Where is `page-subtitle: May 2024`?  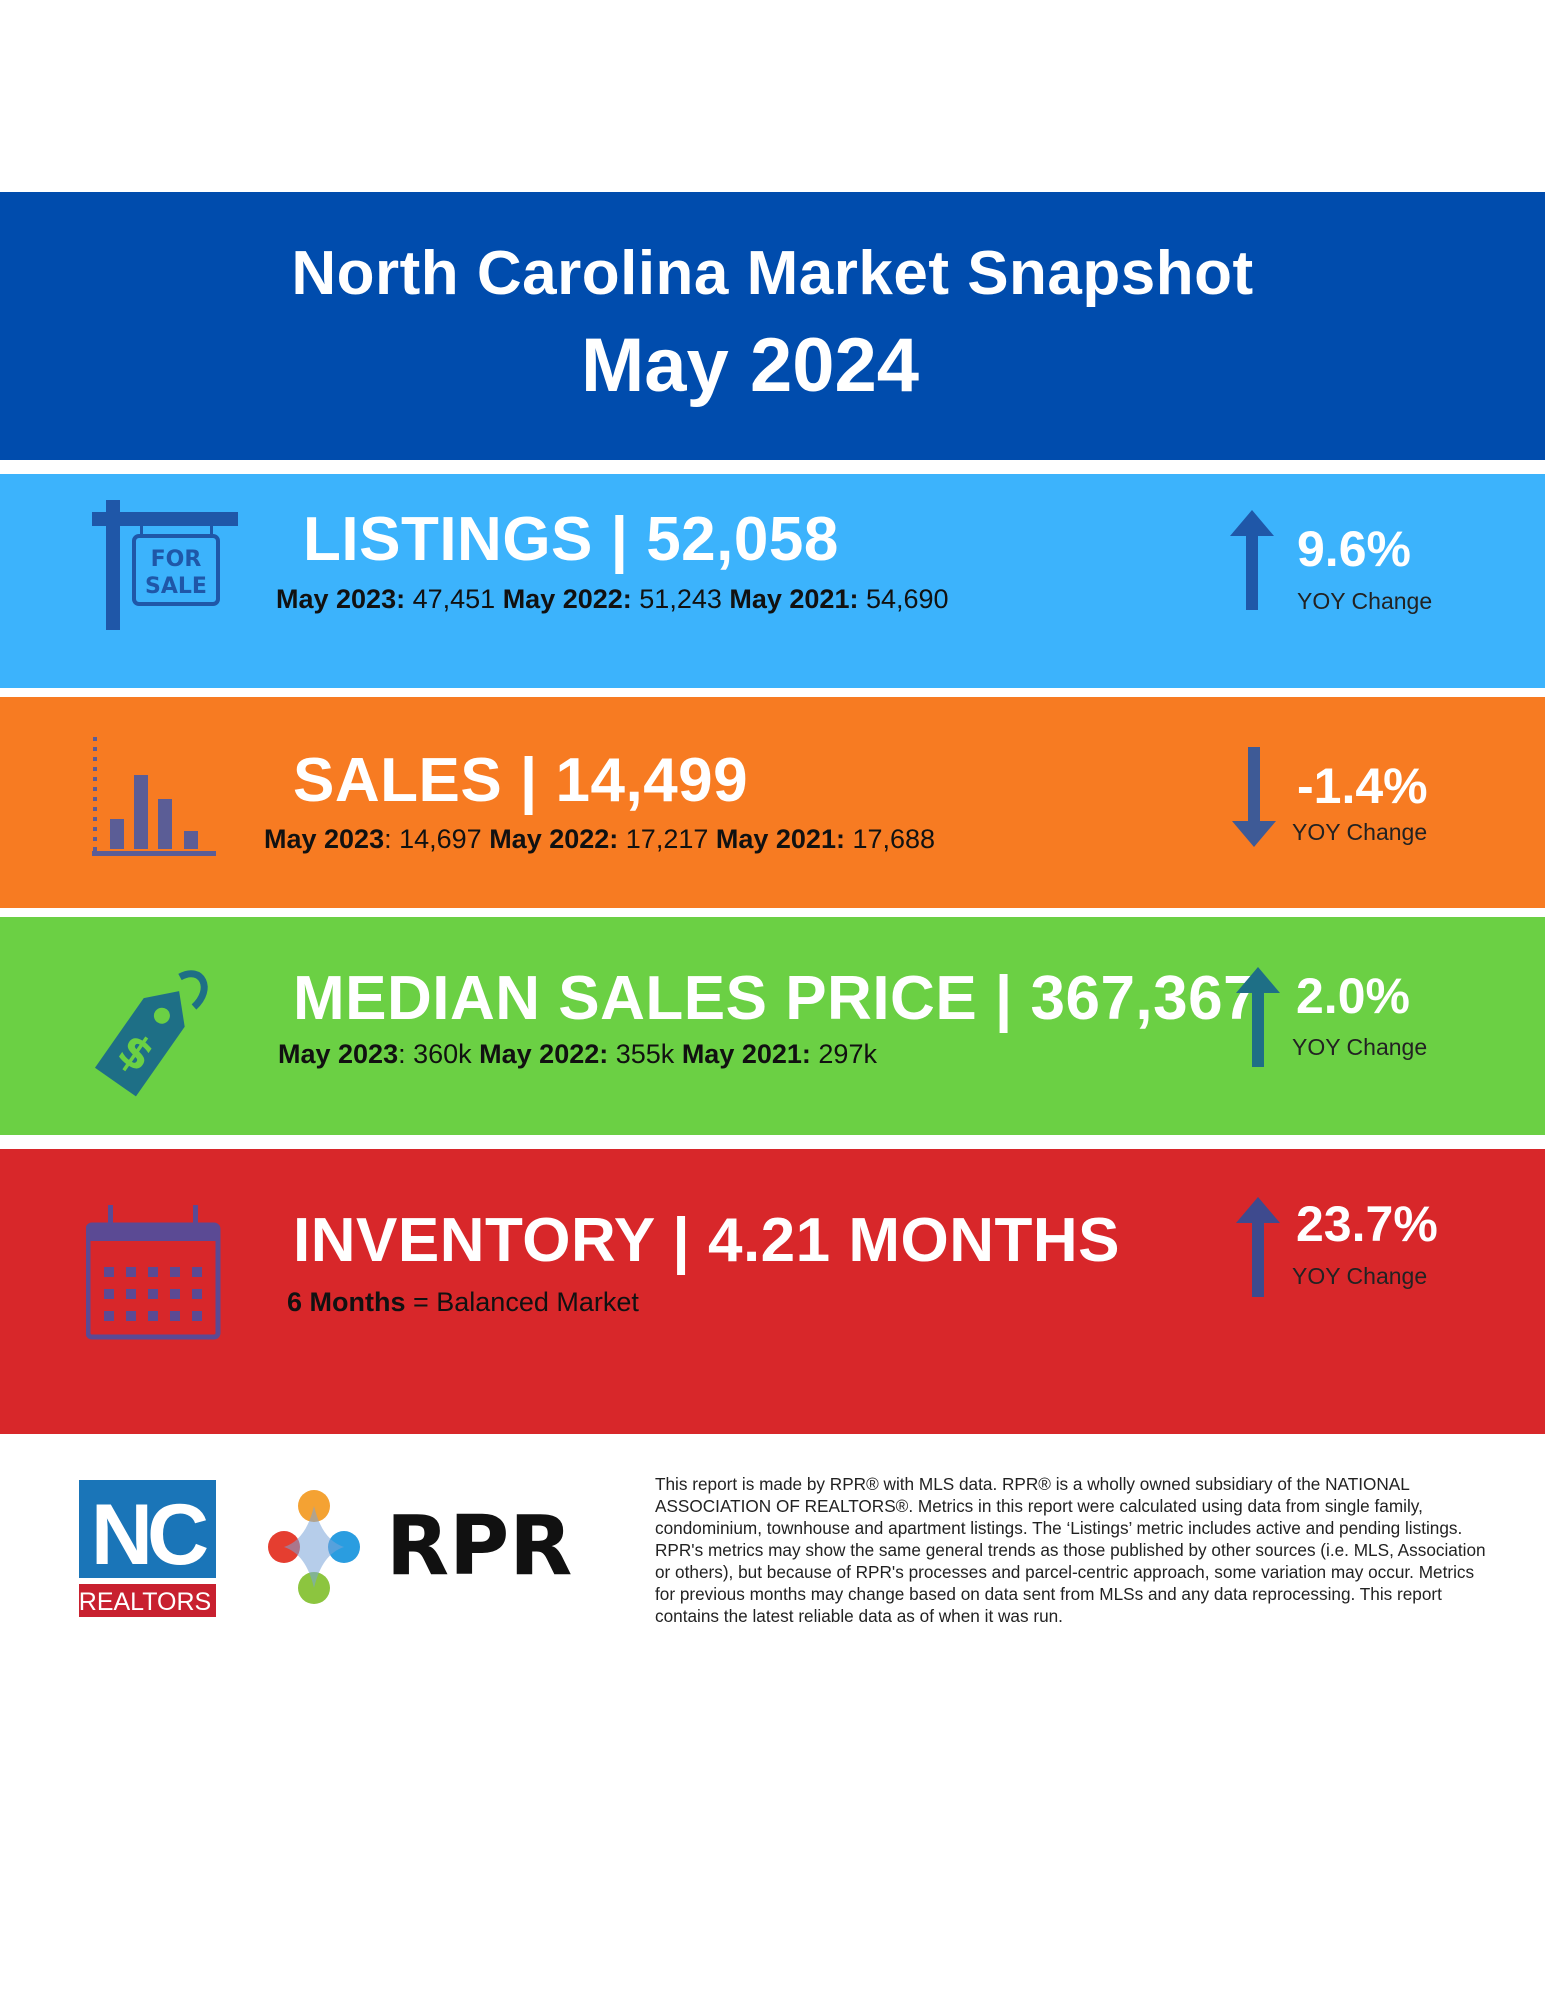
page-subtitle: May 2024 is located at coordinates (750, 365).